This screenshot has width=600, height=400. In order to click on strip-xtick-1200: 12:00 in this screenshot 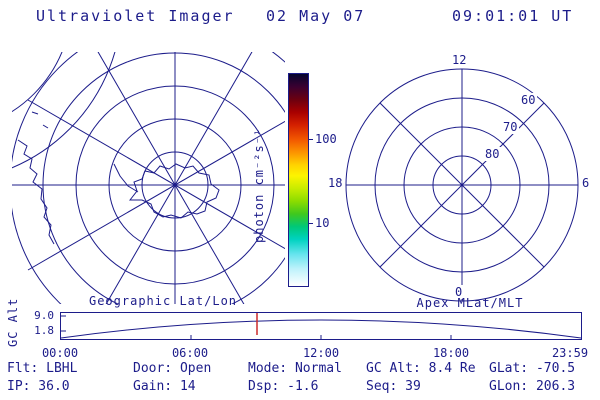, I will do `click(321, 353)`.